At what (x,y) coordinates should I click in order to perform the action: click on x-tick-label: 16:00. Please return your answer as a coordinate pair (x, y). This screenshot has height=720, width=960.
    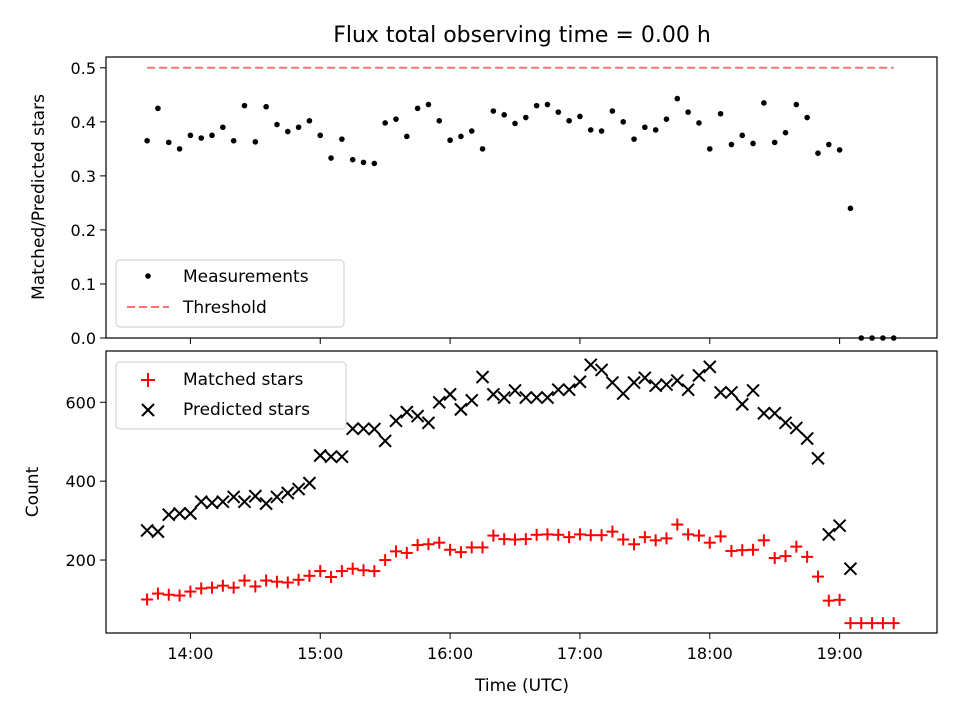
    Looking at the image, I should click on (450, 653).